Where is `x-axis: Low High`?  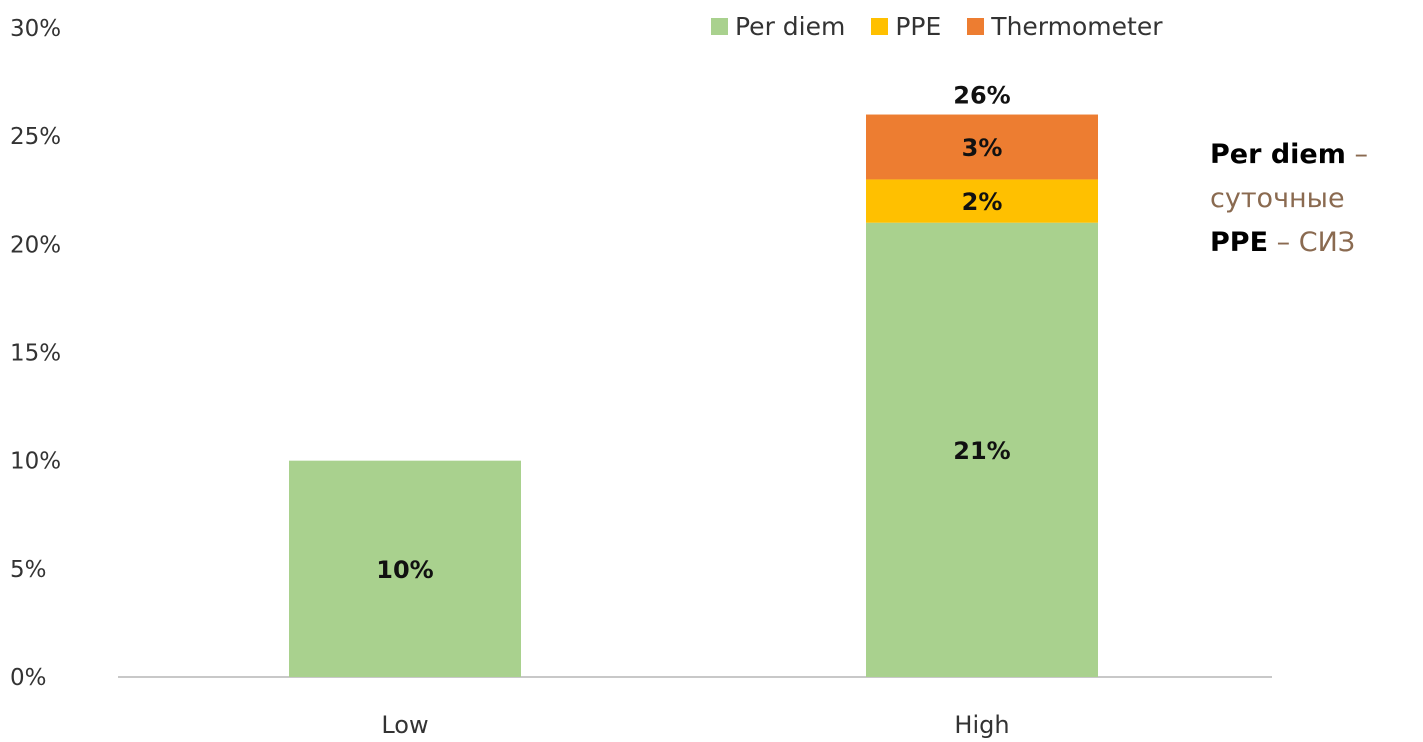
x-axis: Low High is located at coordinates (695, 725).